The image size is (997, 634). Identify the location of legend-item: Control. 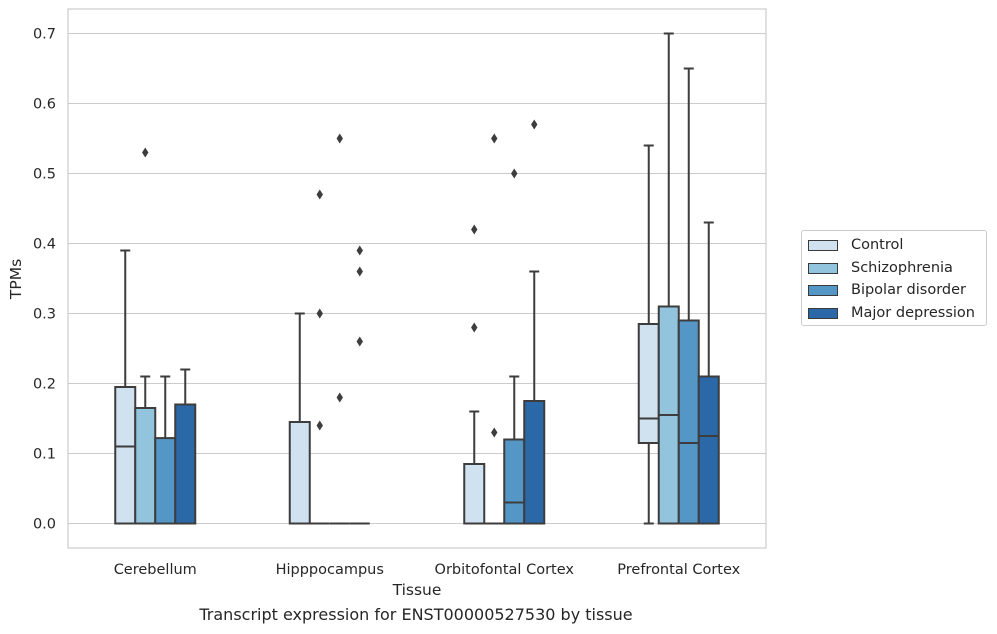
(855, 245).